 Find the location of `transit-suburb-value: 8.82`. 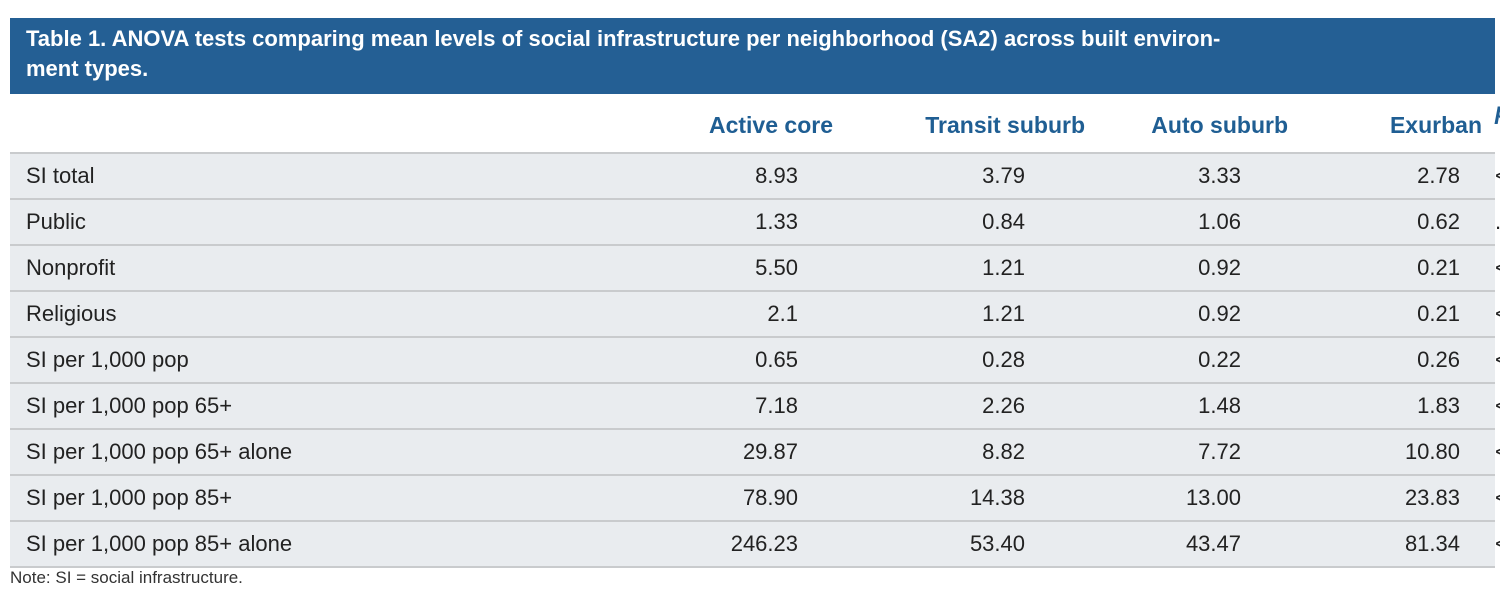

transit-suburb-value: 8.82 is located at coordinates (967, 451).